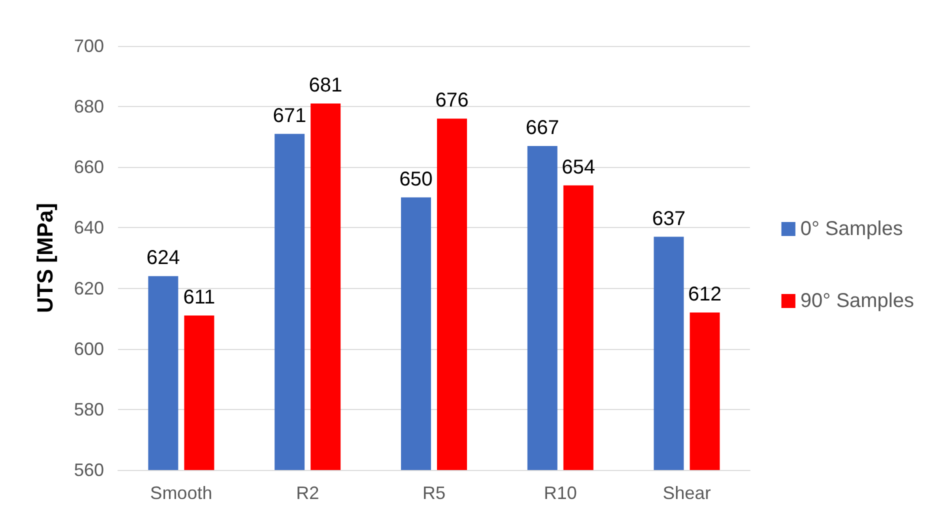 Image resolution: width=933 pixels, height=530 pixels. I want to click on legend-label: 0° Samples, so click(851, 229).